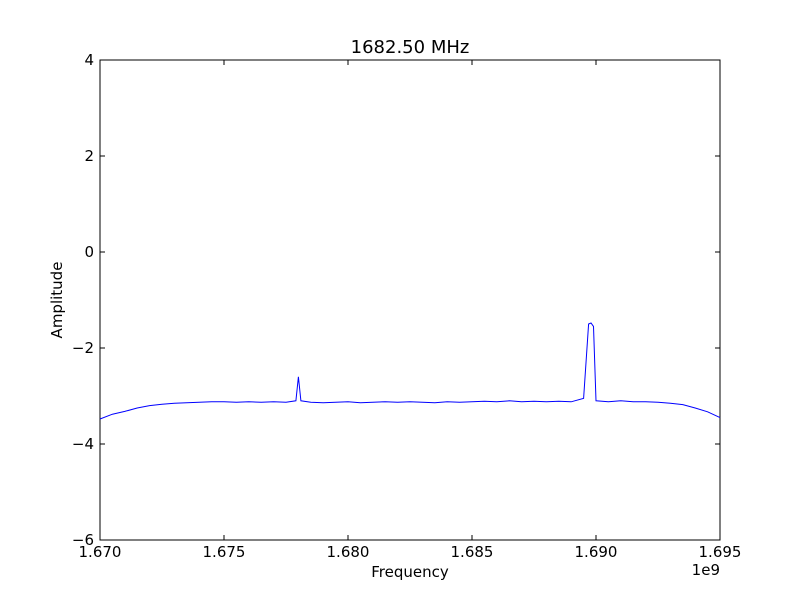  Describe the element at coordinates (706, 570) in the screenshot. I see `x-axis-offset-label: 1e9` at that location.